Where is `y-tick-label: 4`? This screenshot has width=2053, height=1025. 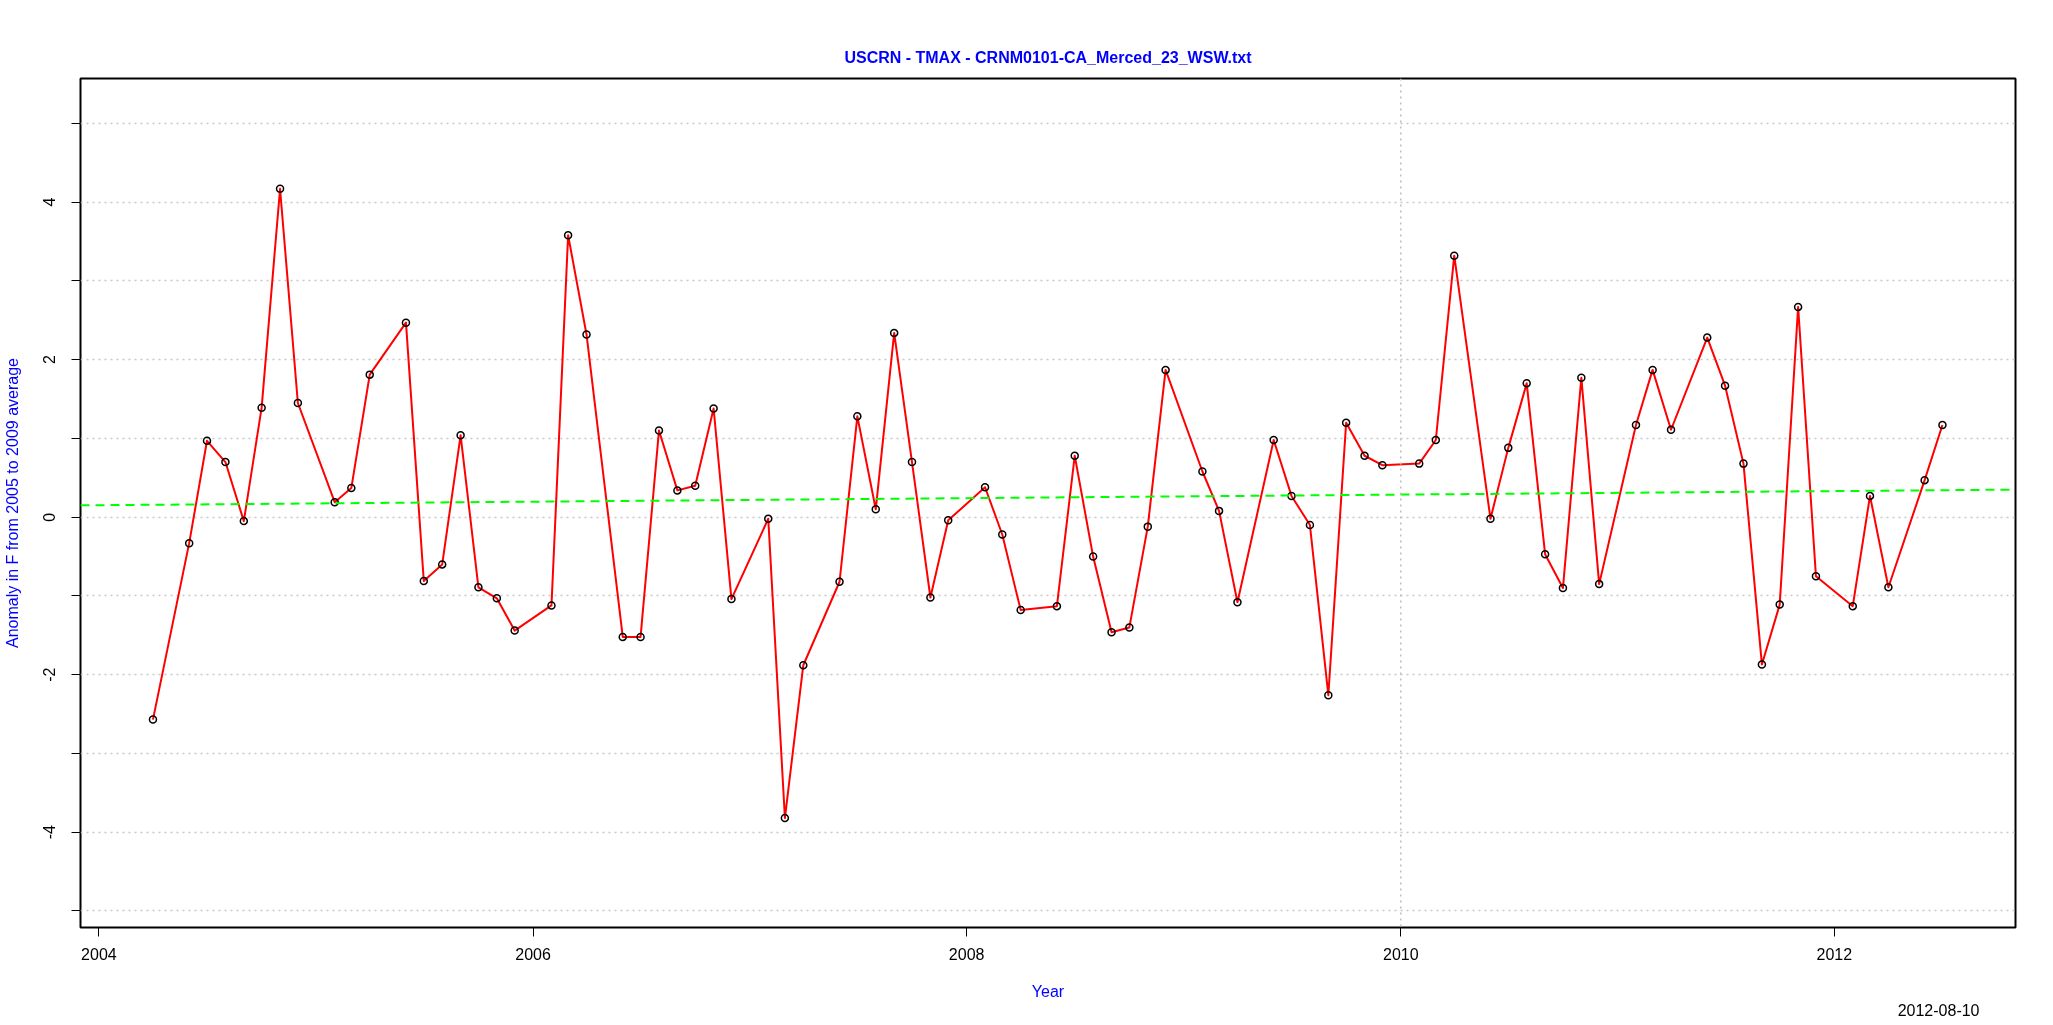
y-tick-label: 4 is located at coordinates (50, 202).